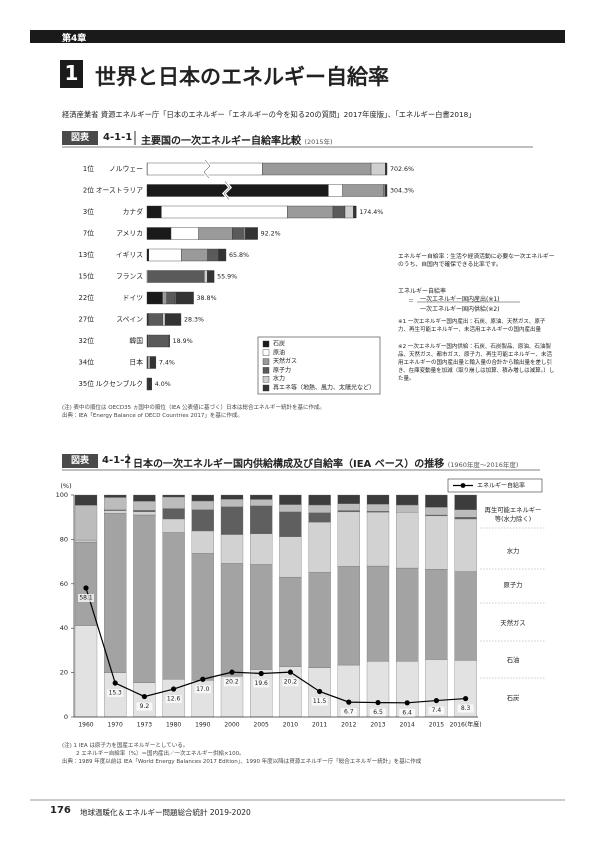  I want to click on rank-label: 13位, so click(87, 254).